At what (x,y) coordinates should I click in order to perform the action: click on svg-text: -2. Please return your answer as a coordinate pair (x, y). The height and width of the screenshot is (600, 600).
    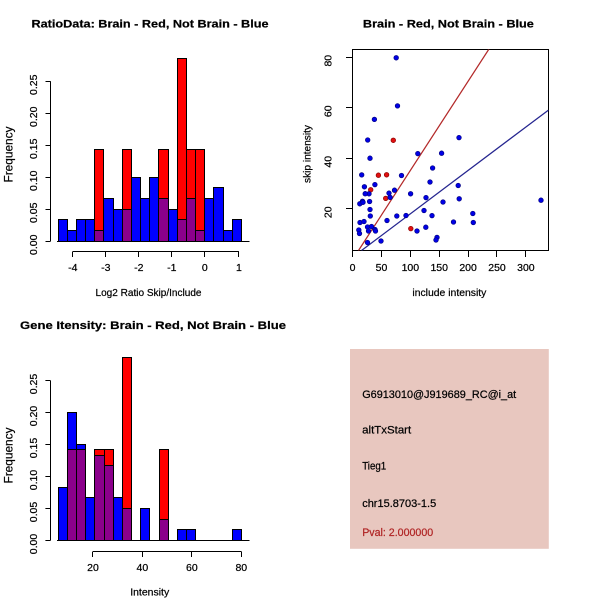
    Looking at the image, I should click on (138, 268).